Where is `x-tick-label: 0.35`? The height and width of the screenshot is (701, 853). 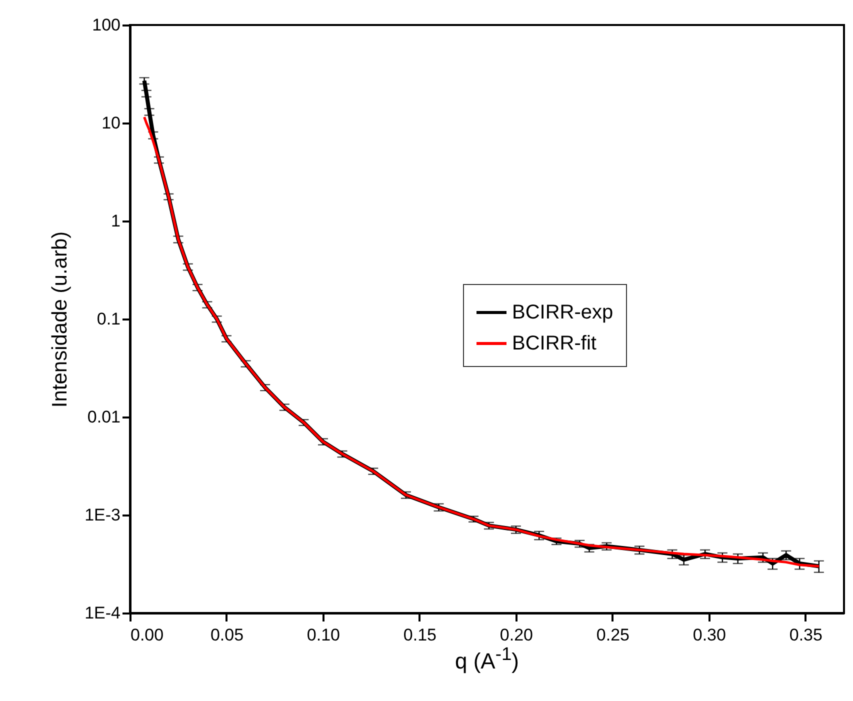 x-tick-label: 0.35 is located at coordinates (805, 635).